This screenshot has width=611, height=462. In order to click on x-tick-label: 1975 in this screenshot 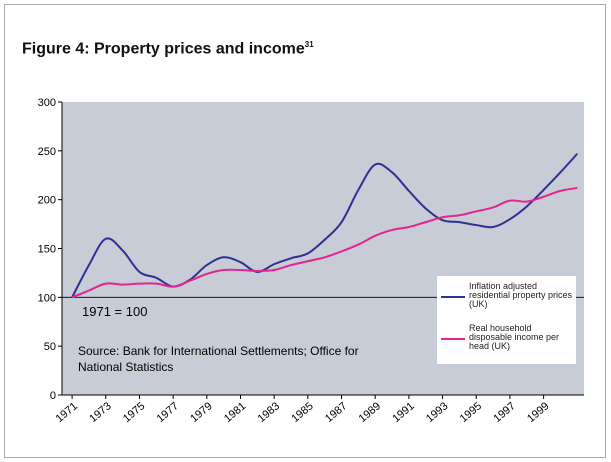, I will do `click(134, 412)`.